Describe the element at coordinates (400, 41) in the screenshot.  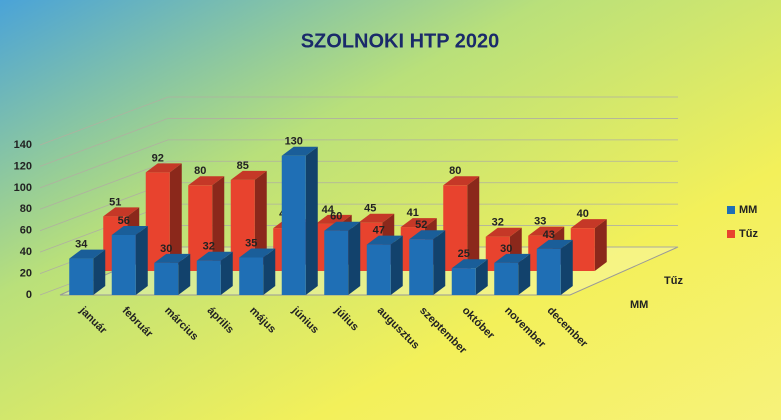
I see `chart-title: SZOLNOKI HTP 2020` at that location.